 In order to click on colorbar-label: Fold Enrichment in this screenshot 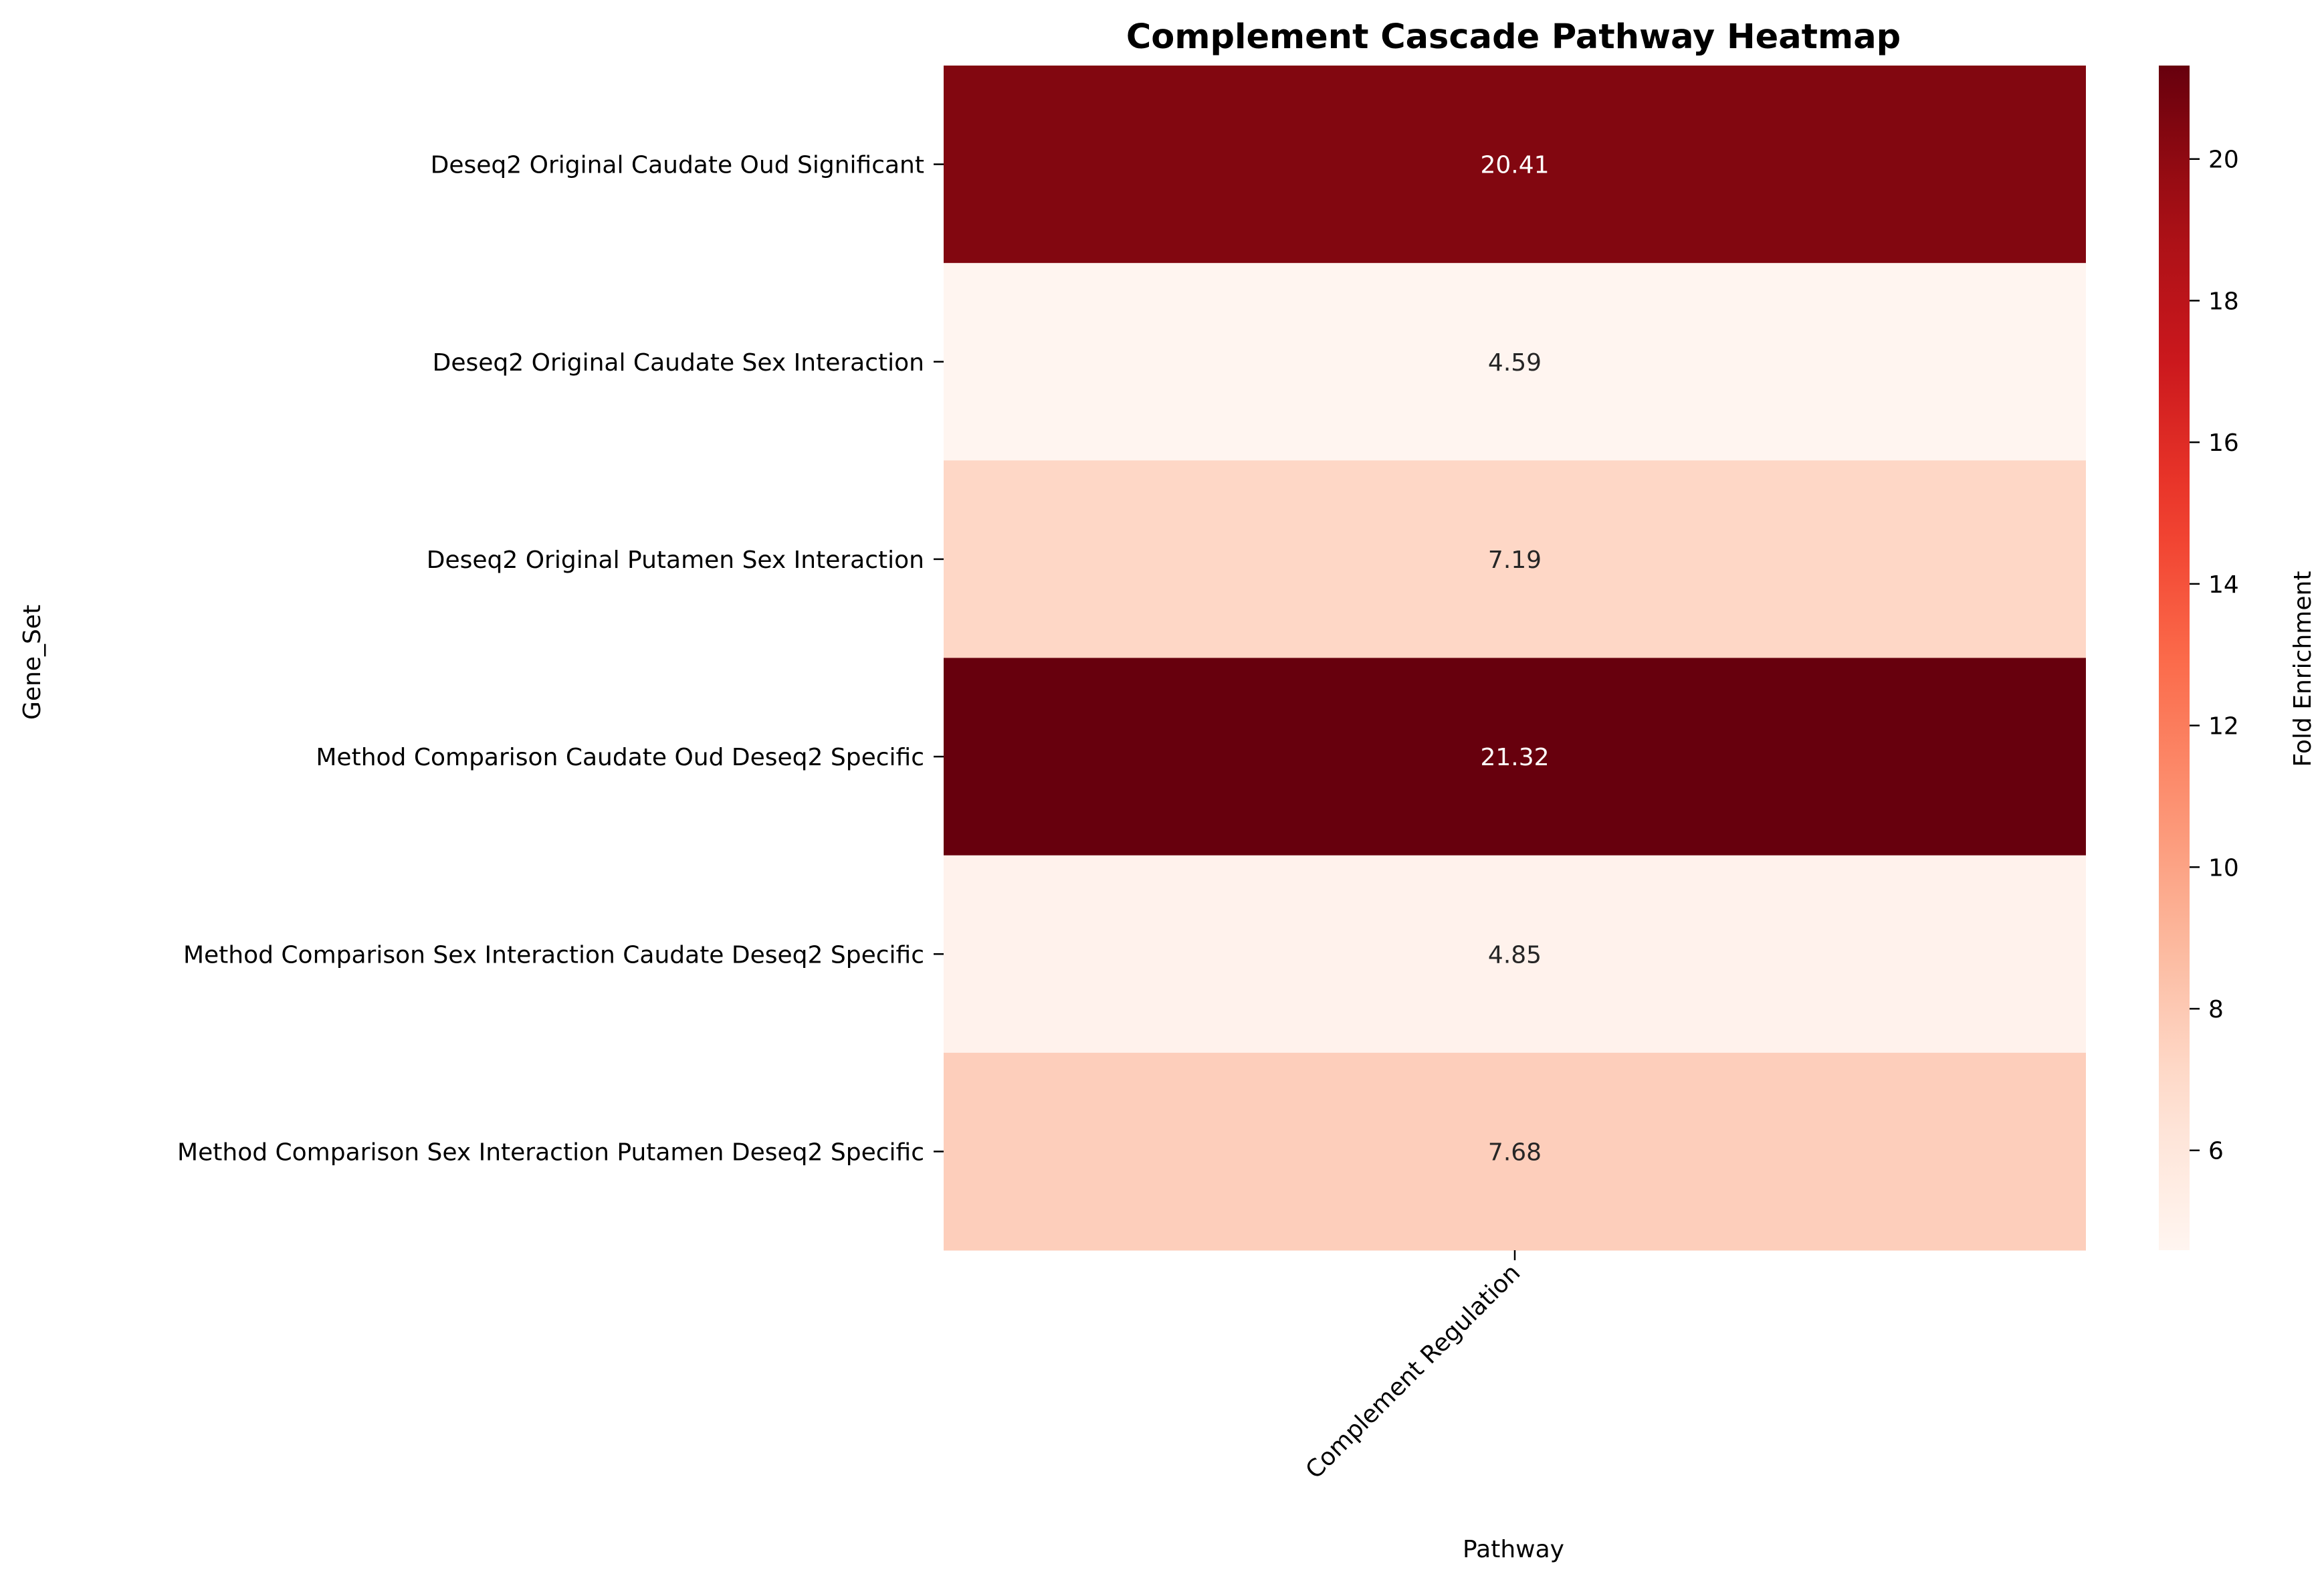, I will do `click(2303, 669)`.